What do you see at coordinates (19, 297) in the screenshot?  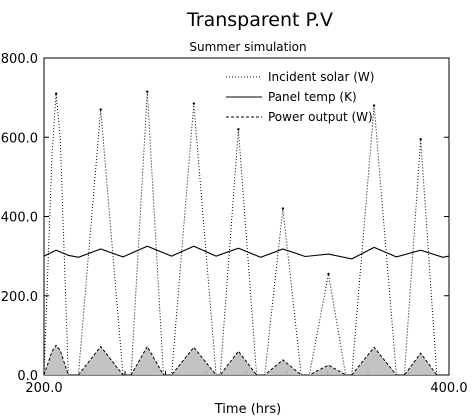 I see `y-tick-label: 200.0` at bounding box center [19, 297].